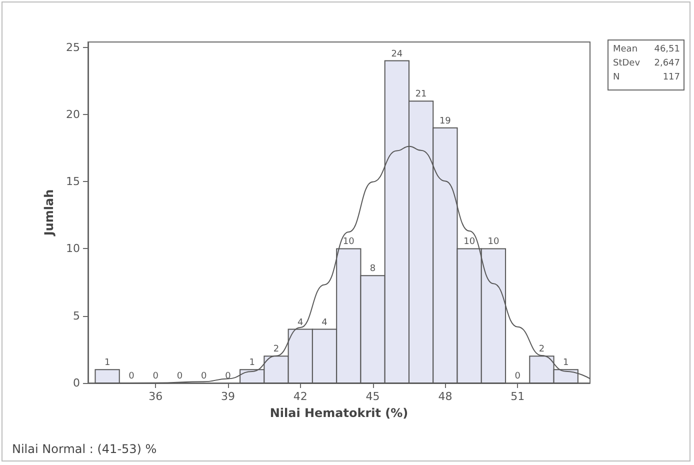  I want to click on x-tick-label: 36, so click(155, 396).